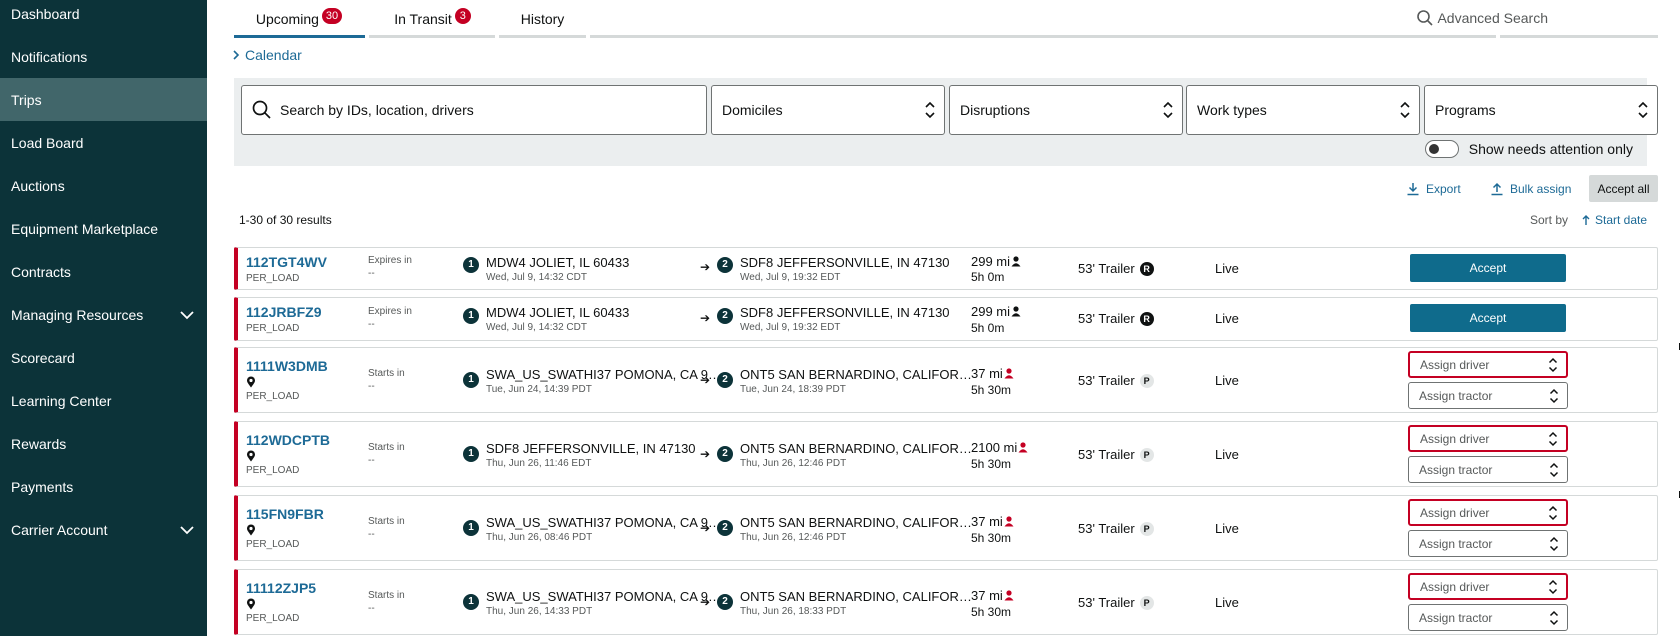  I want to click on tab-in-transit: In Transit 3, so click(432, 19).